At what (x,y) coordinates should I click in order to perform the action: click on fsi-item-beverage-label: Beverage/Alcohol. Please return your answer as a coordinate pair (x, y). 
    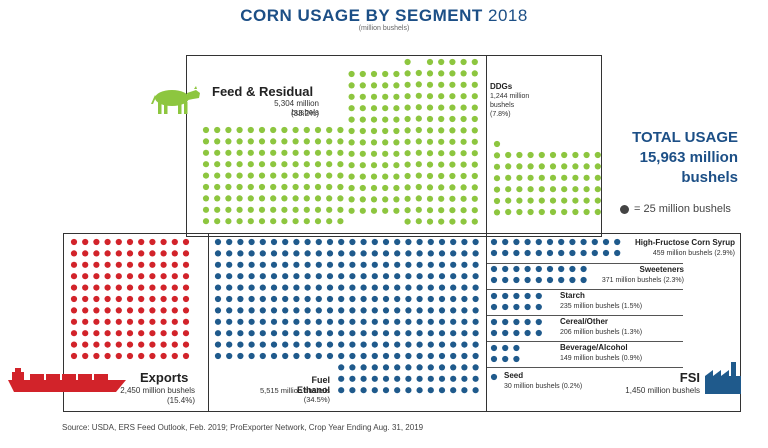
    Looking at the image, I should click on (594, 347).